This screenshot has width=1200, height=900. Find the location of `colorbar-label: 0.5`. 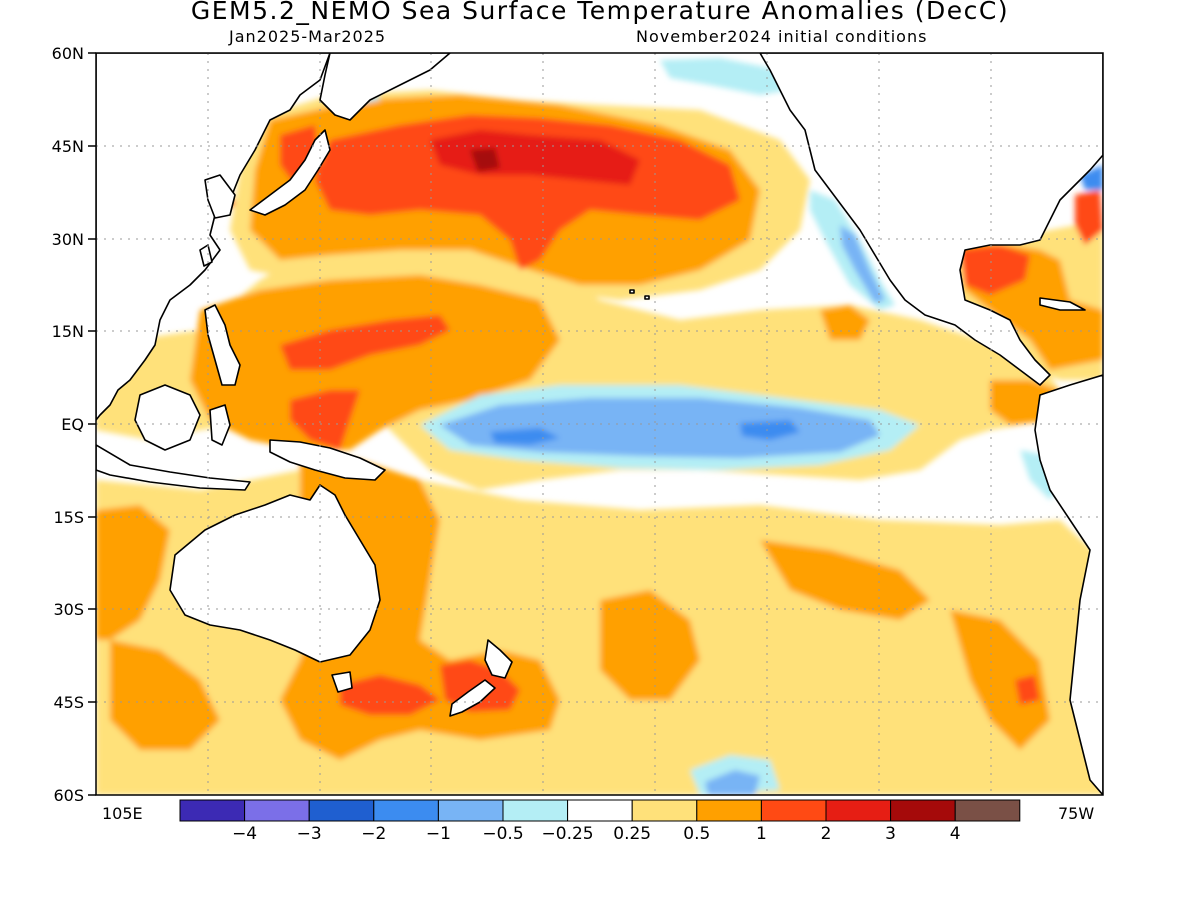

colorbar-label: 0.5 is located at coordinates (697, 834).